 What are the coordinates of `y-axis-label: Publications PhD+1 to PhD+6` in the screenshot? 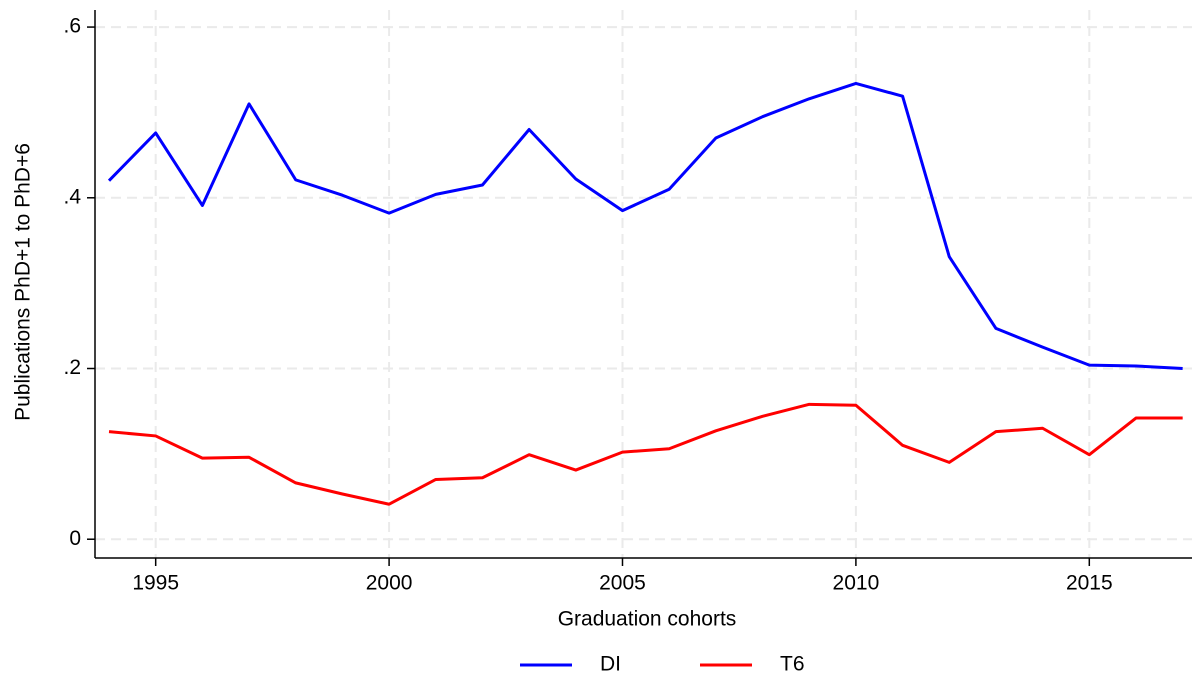 It's located at (23, 282).